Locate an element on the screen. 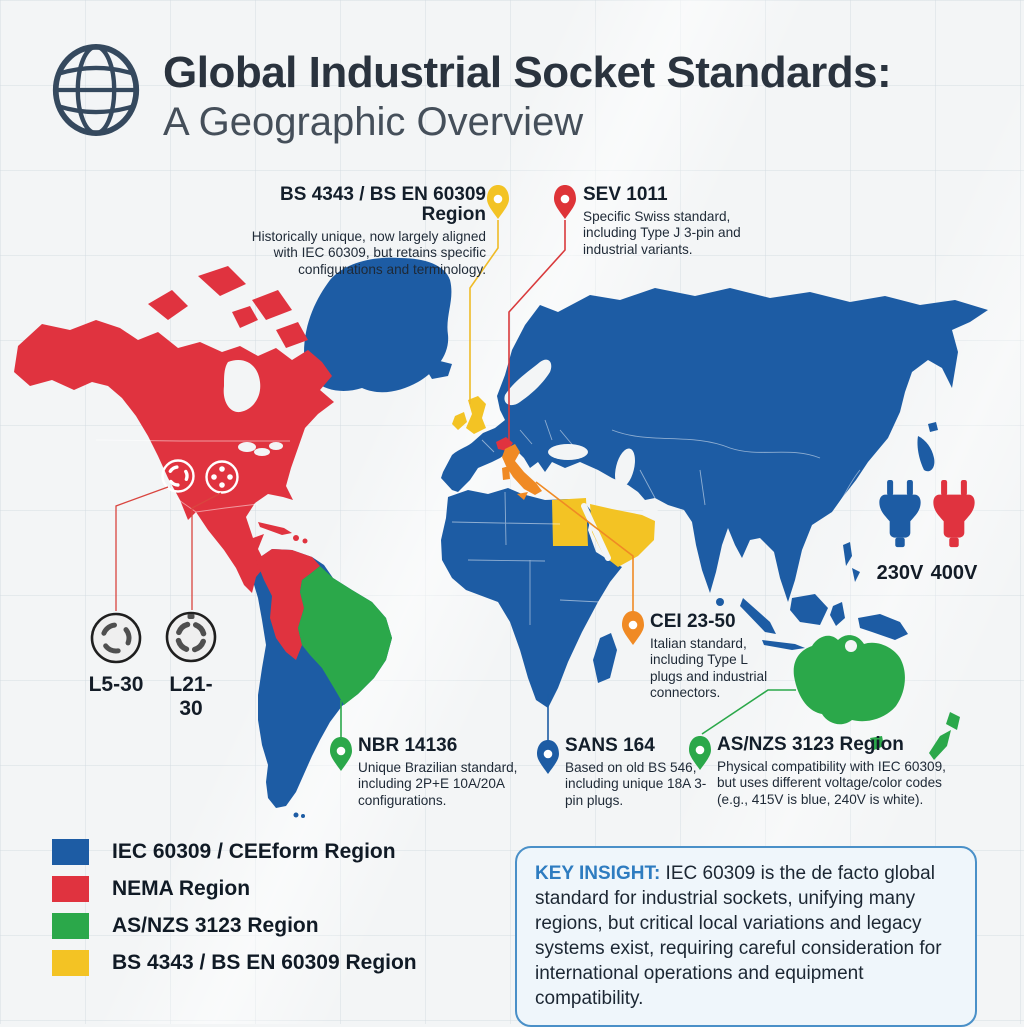 This screenshot has width=1024, height=1027. legend-swatch-nema is located at coordinates (70, 889).